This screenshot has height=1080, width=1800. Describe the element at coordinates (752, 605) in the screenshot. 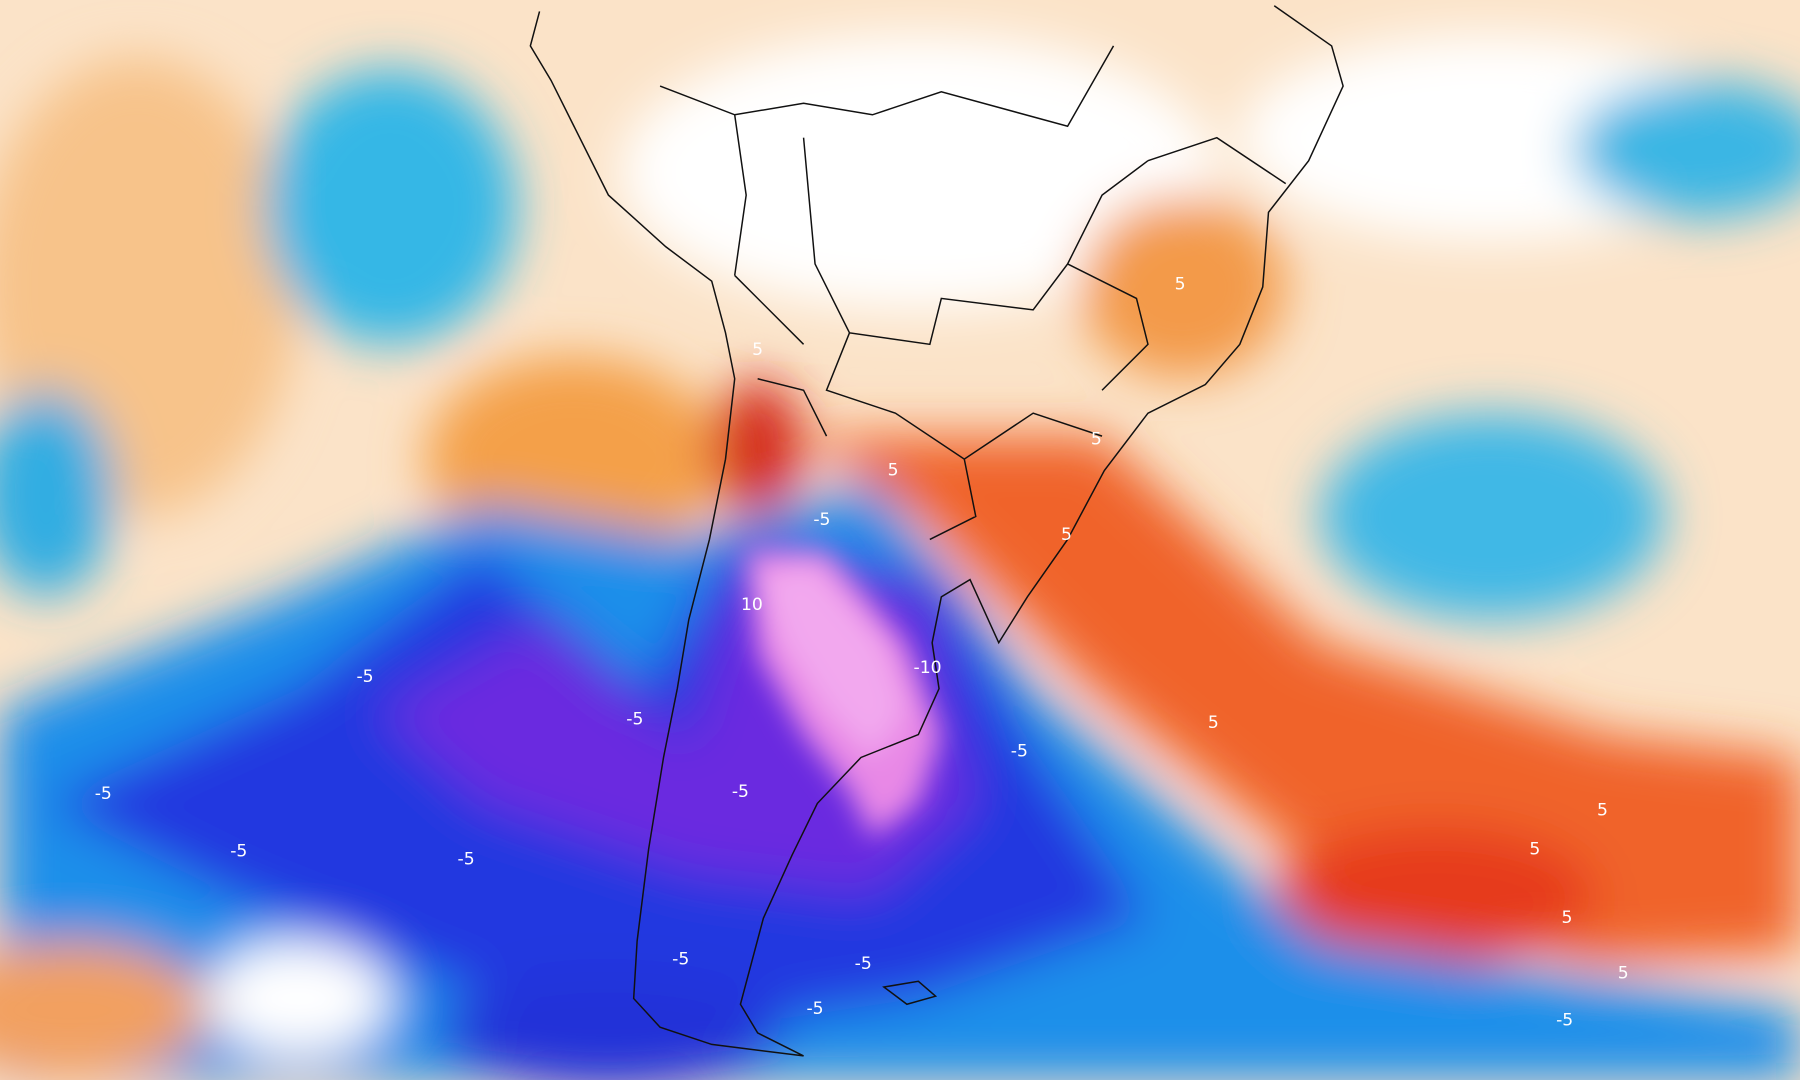

I see `contour-label: 10` at that location.